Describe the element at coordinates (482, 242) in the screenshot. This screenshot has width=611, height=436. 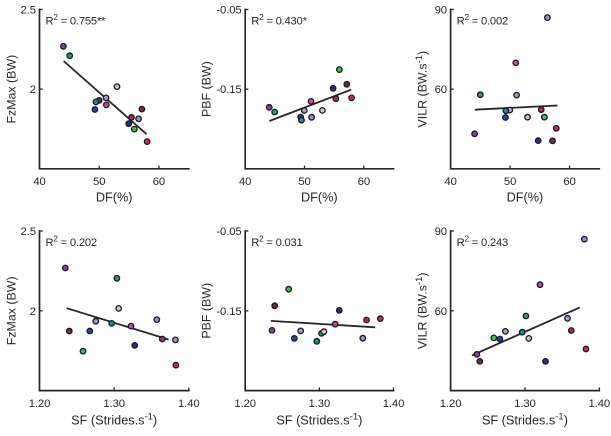
I see `svg-text: R2 = 0.243` at that location.